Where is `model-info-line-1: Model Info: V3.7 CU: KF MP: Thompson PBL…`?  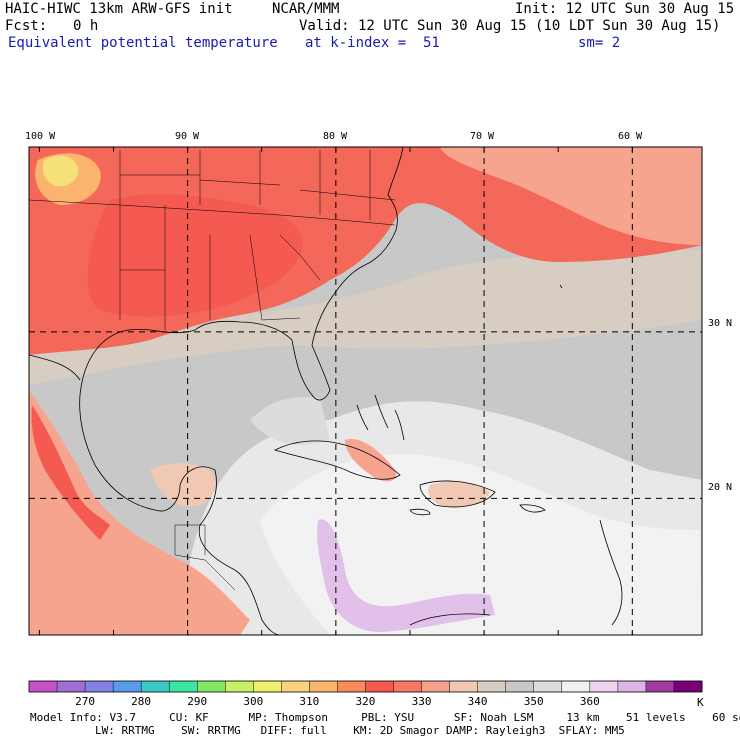
model-info-line-1: Model Info: V3.7 CU: KF MP: Thompson PBL… is located at coordinates (385, 717).